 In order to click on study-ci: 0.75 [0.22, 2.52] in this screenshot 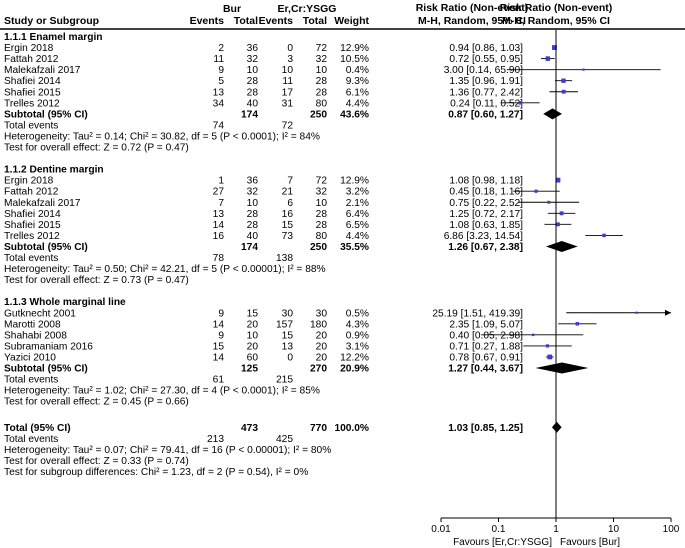, I will do `click(486, 203)`.